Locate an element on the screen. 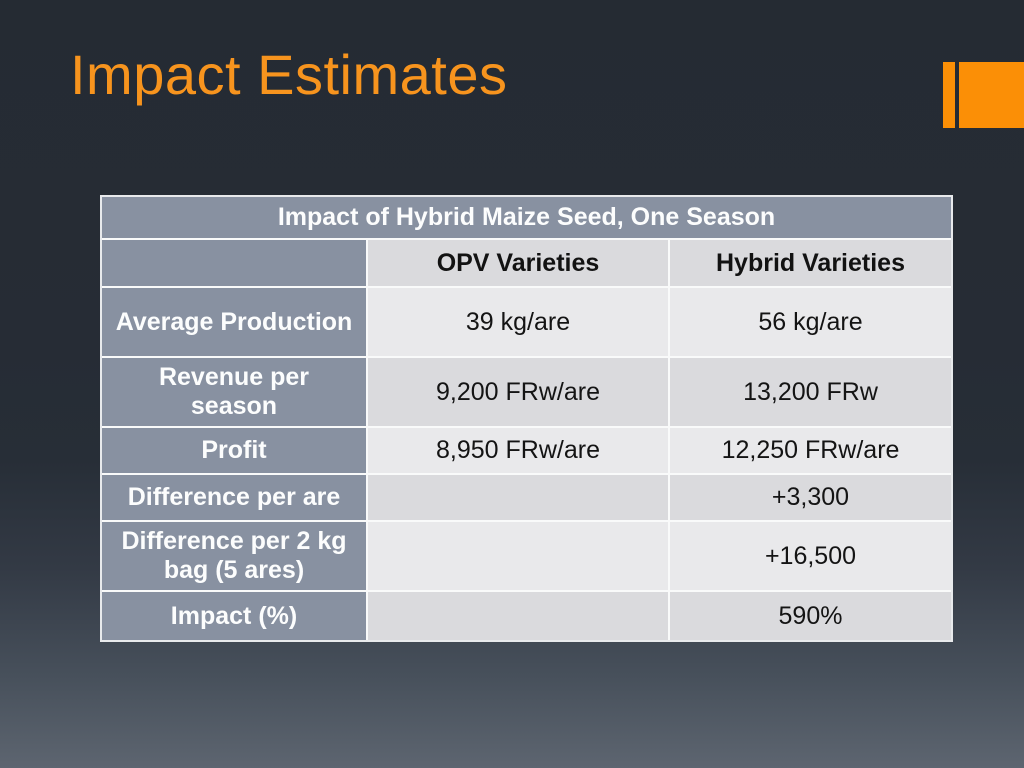 The image size is (1024, 768). slide-title: Impact Estimates is located at coordinates (289, 74).